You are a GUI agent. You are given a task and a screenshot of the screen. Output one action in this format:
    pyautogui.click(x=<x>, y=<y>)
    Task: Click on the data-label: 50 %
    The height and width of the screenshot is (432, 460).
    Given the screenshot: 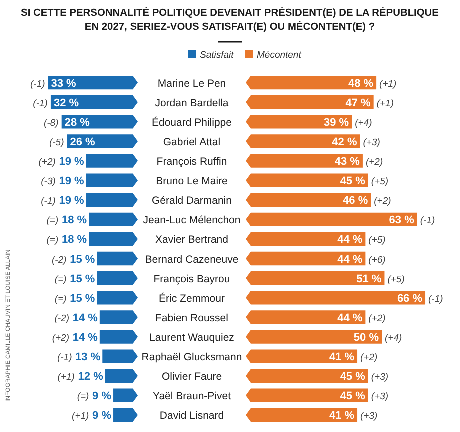 What is the action you would take?
    pyautogui.click(x=367, y=338)
    